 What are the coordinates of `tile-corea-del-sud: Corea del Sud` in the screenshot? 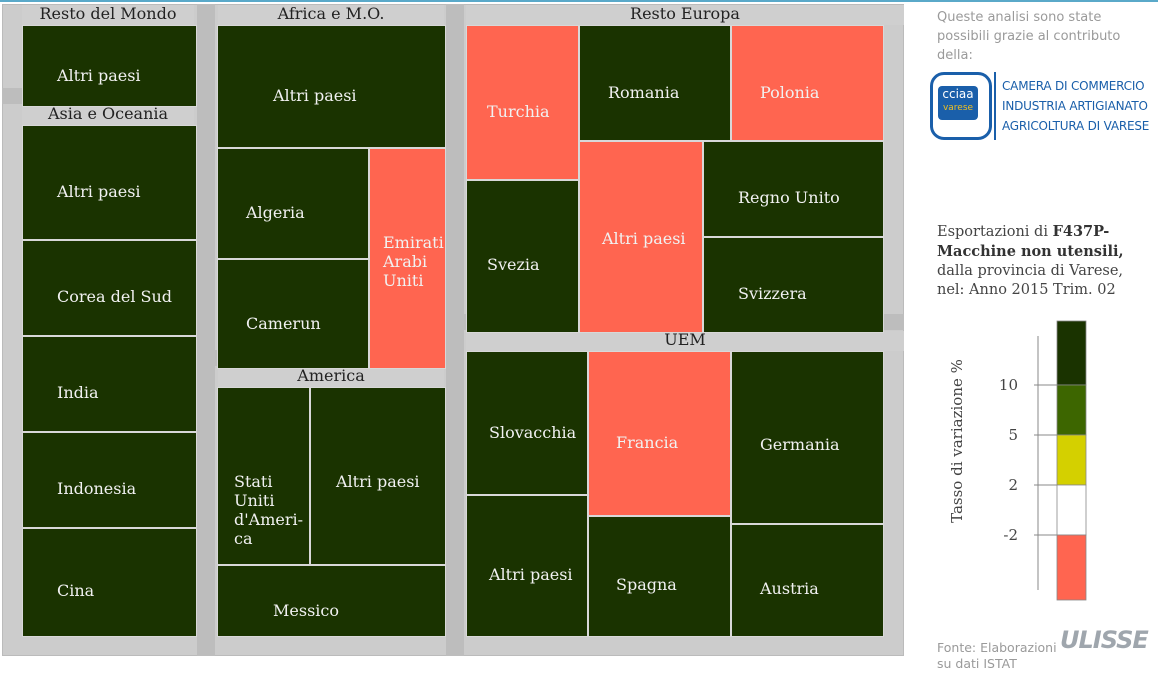 It's located at (109, 288).